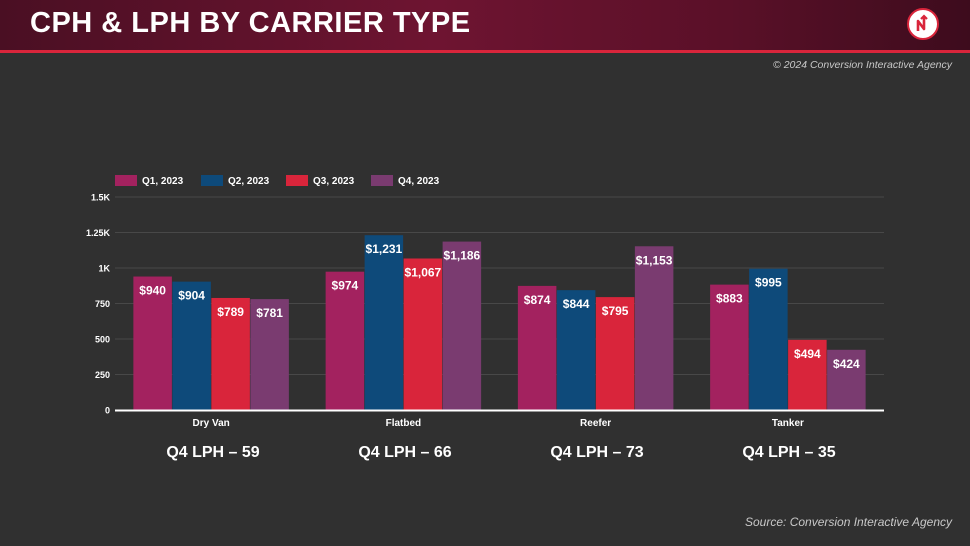 The image size is (970, 546). I want to click on lph-label-flatbed: Q4 LPH – 66, so click(405, 452).